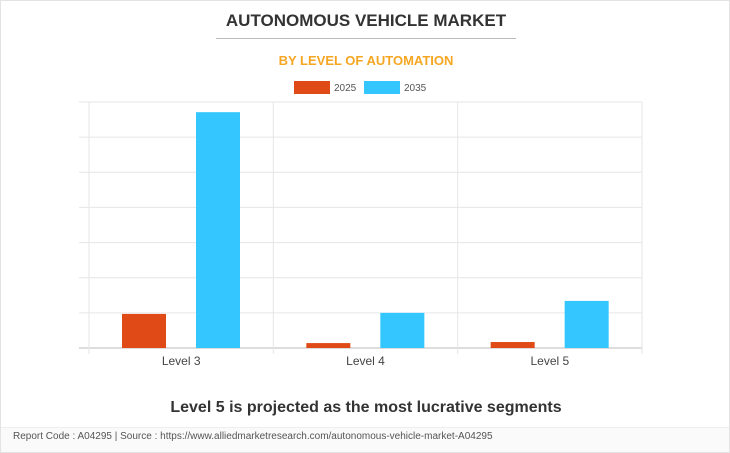 The height and width of the screenshot is (453, 730). Describe the element at coordinates (549, 361) in the screenshot. I see `x-tick-label: Level 5` at that location.